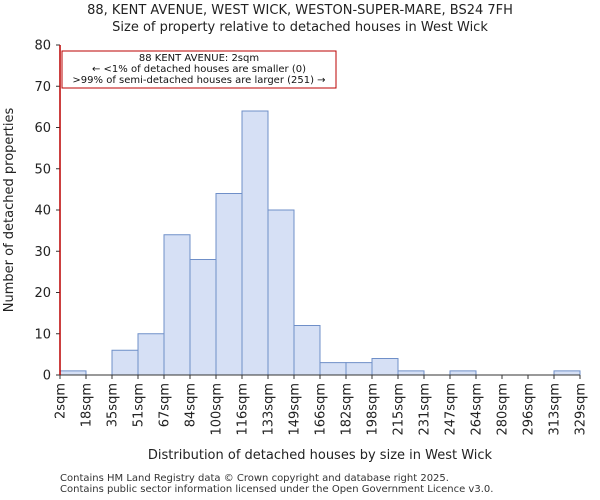  Describe the element at coordinates (399, 409) in the screenshot. I see `x-tick-label: 215sqm` at that location.